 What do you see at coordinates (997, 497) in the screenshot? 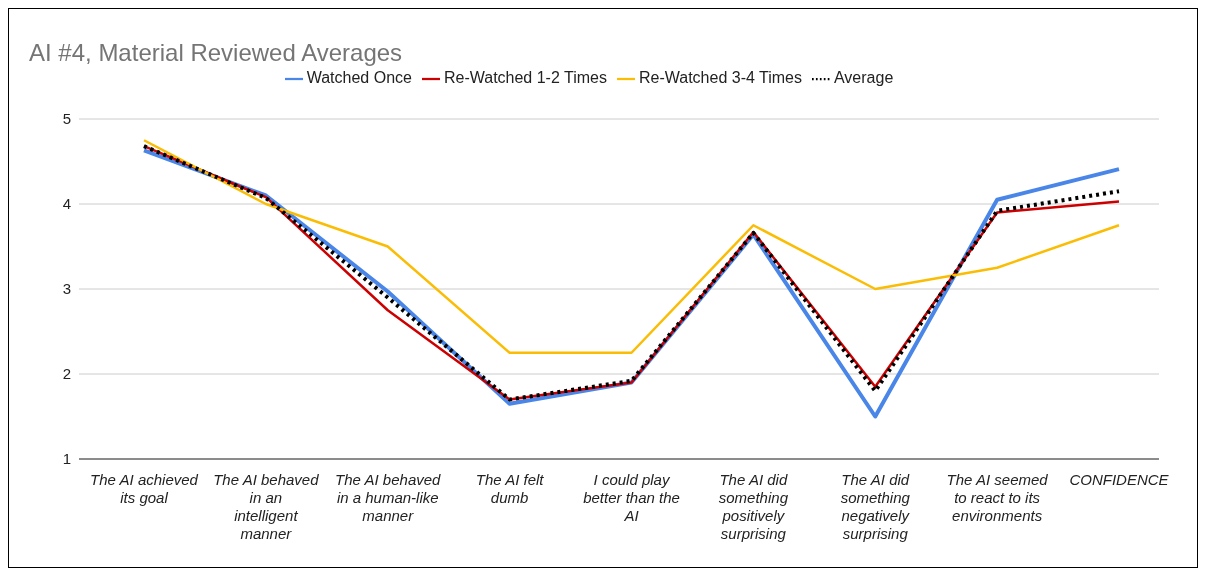
I see `x-tick-label: The AI seemed to react to its environments` at bounding box center [997, 497].